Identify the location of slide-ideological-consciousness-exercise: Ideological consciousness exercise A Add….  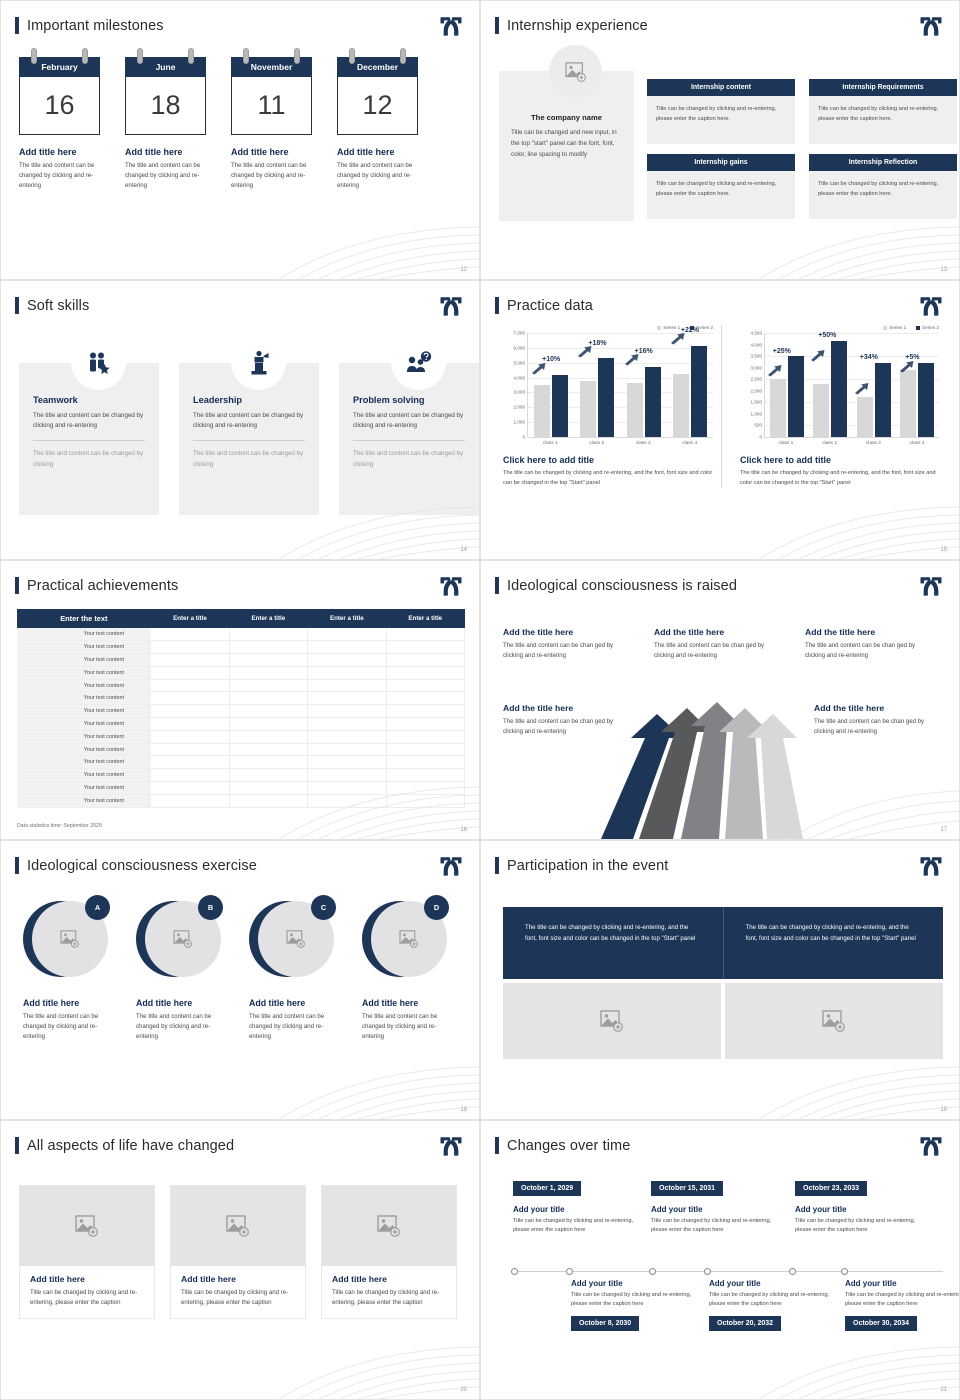
(240, 980).